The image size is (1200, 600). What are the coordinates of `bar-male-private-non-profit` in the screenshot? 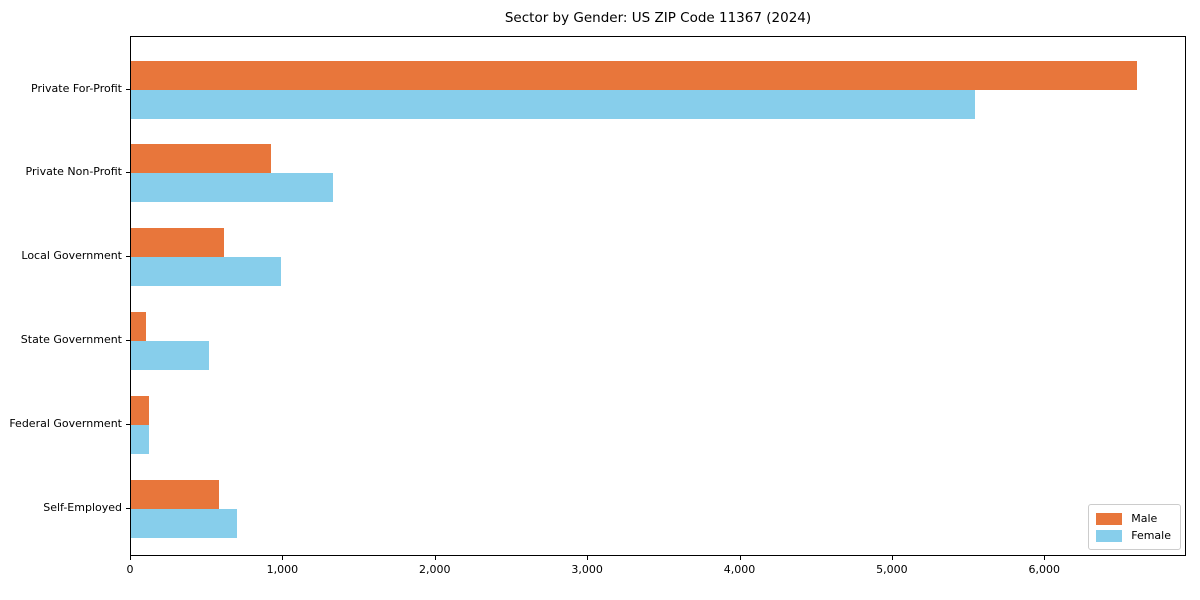 It's located at (201, 159).